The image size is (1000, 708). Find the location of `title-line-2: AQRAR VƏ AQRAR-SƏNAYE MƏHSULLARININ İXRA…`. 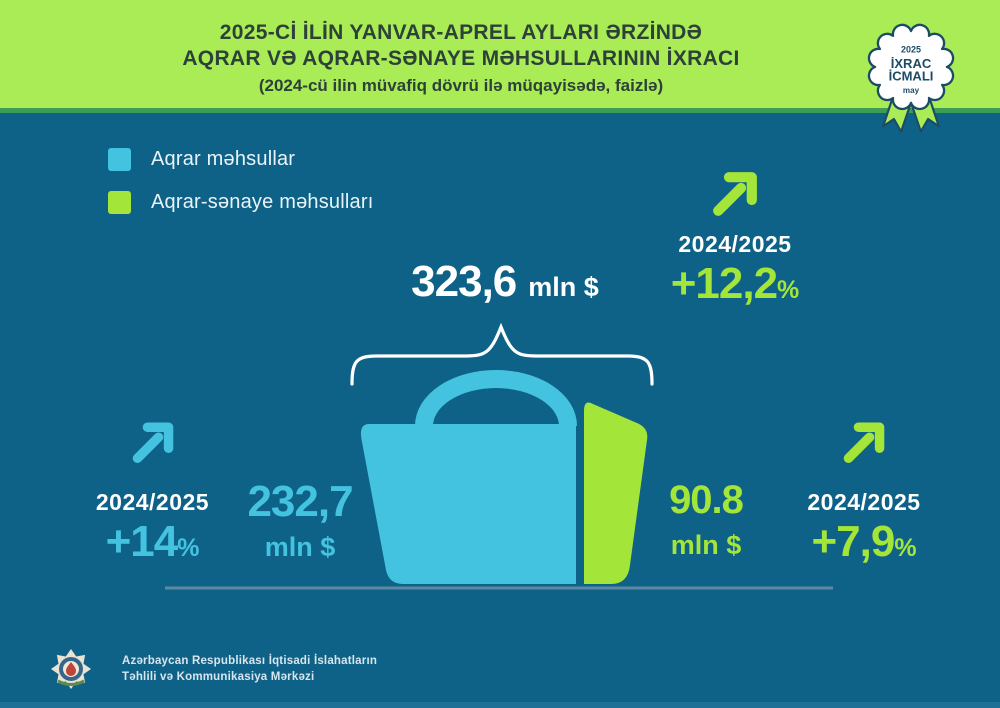

title-line-2: AQRAR VƏ AQRAR-SƏNAYE MƏHSULLARININ İXRA… is located at coordinates (461, 58).